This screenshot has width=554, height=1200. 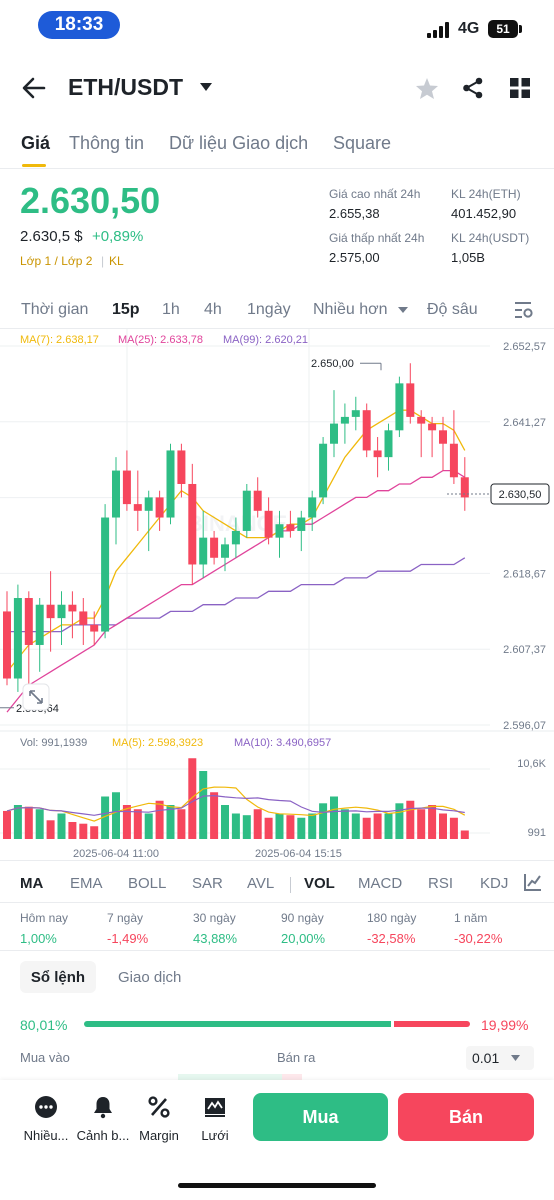 What do you see at coordinates (290, 885) in the screenshot?
I see `indicator-separator` at bounding box center [290, 885].